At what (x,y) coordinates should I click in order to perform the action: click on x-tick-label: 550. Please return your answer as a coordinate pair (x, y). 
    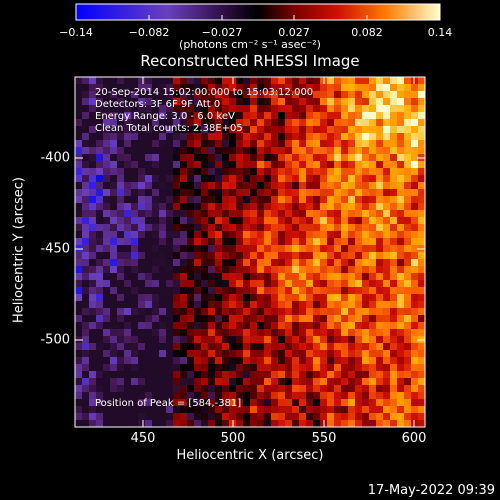
    Looking at the image, I should click on (324, 438).